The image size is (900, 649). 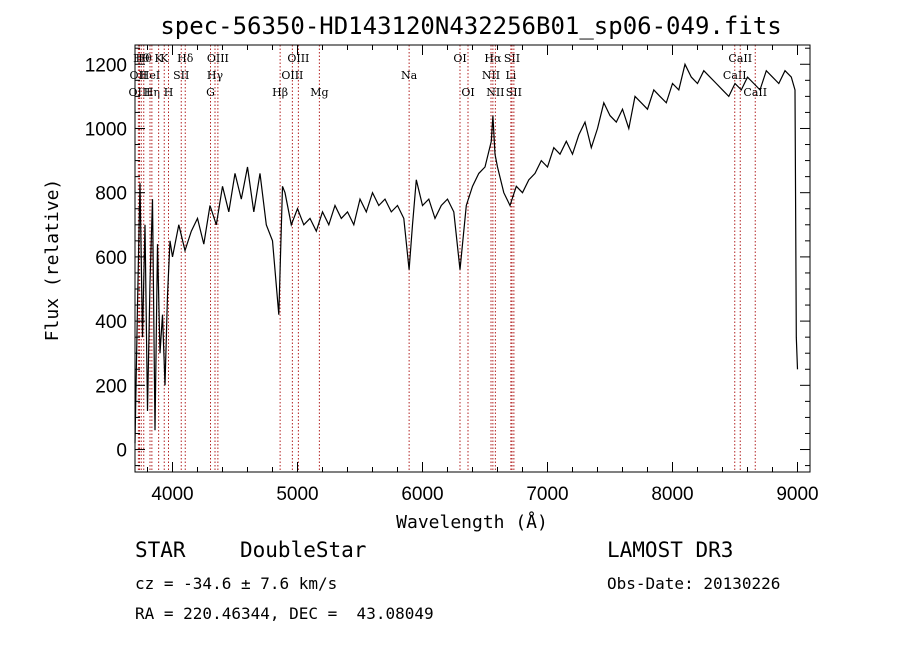 What do you see at coordinates (210, 92) in the screenshot?
I see `line-label: G` at bounding box center [210, 92].